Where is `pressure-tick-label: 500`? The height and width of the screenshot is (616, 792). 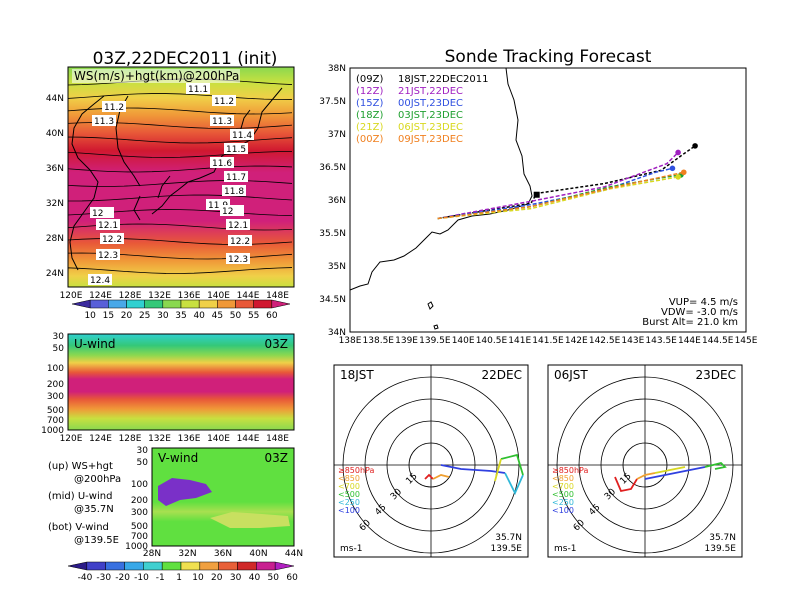
pressure-tick-label: 500 is located at coordinates (55, 411).